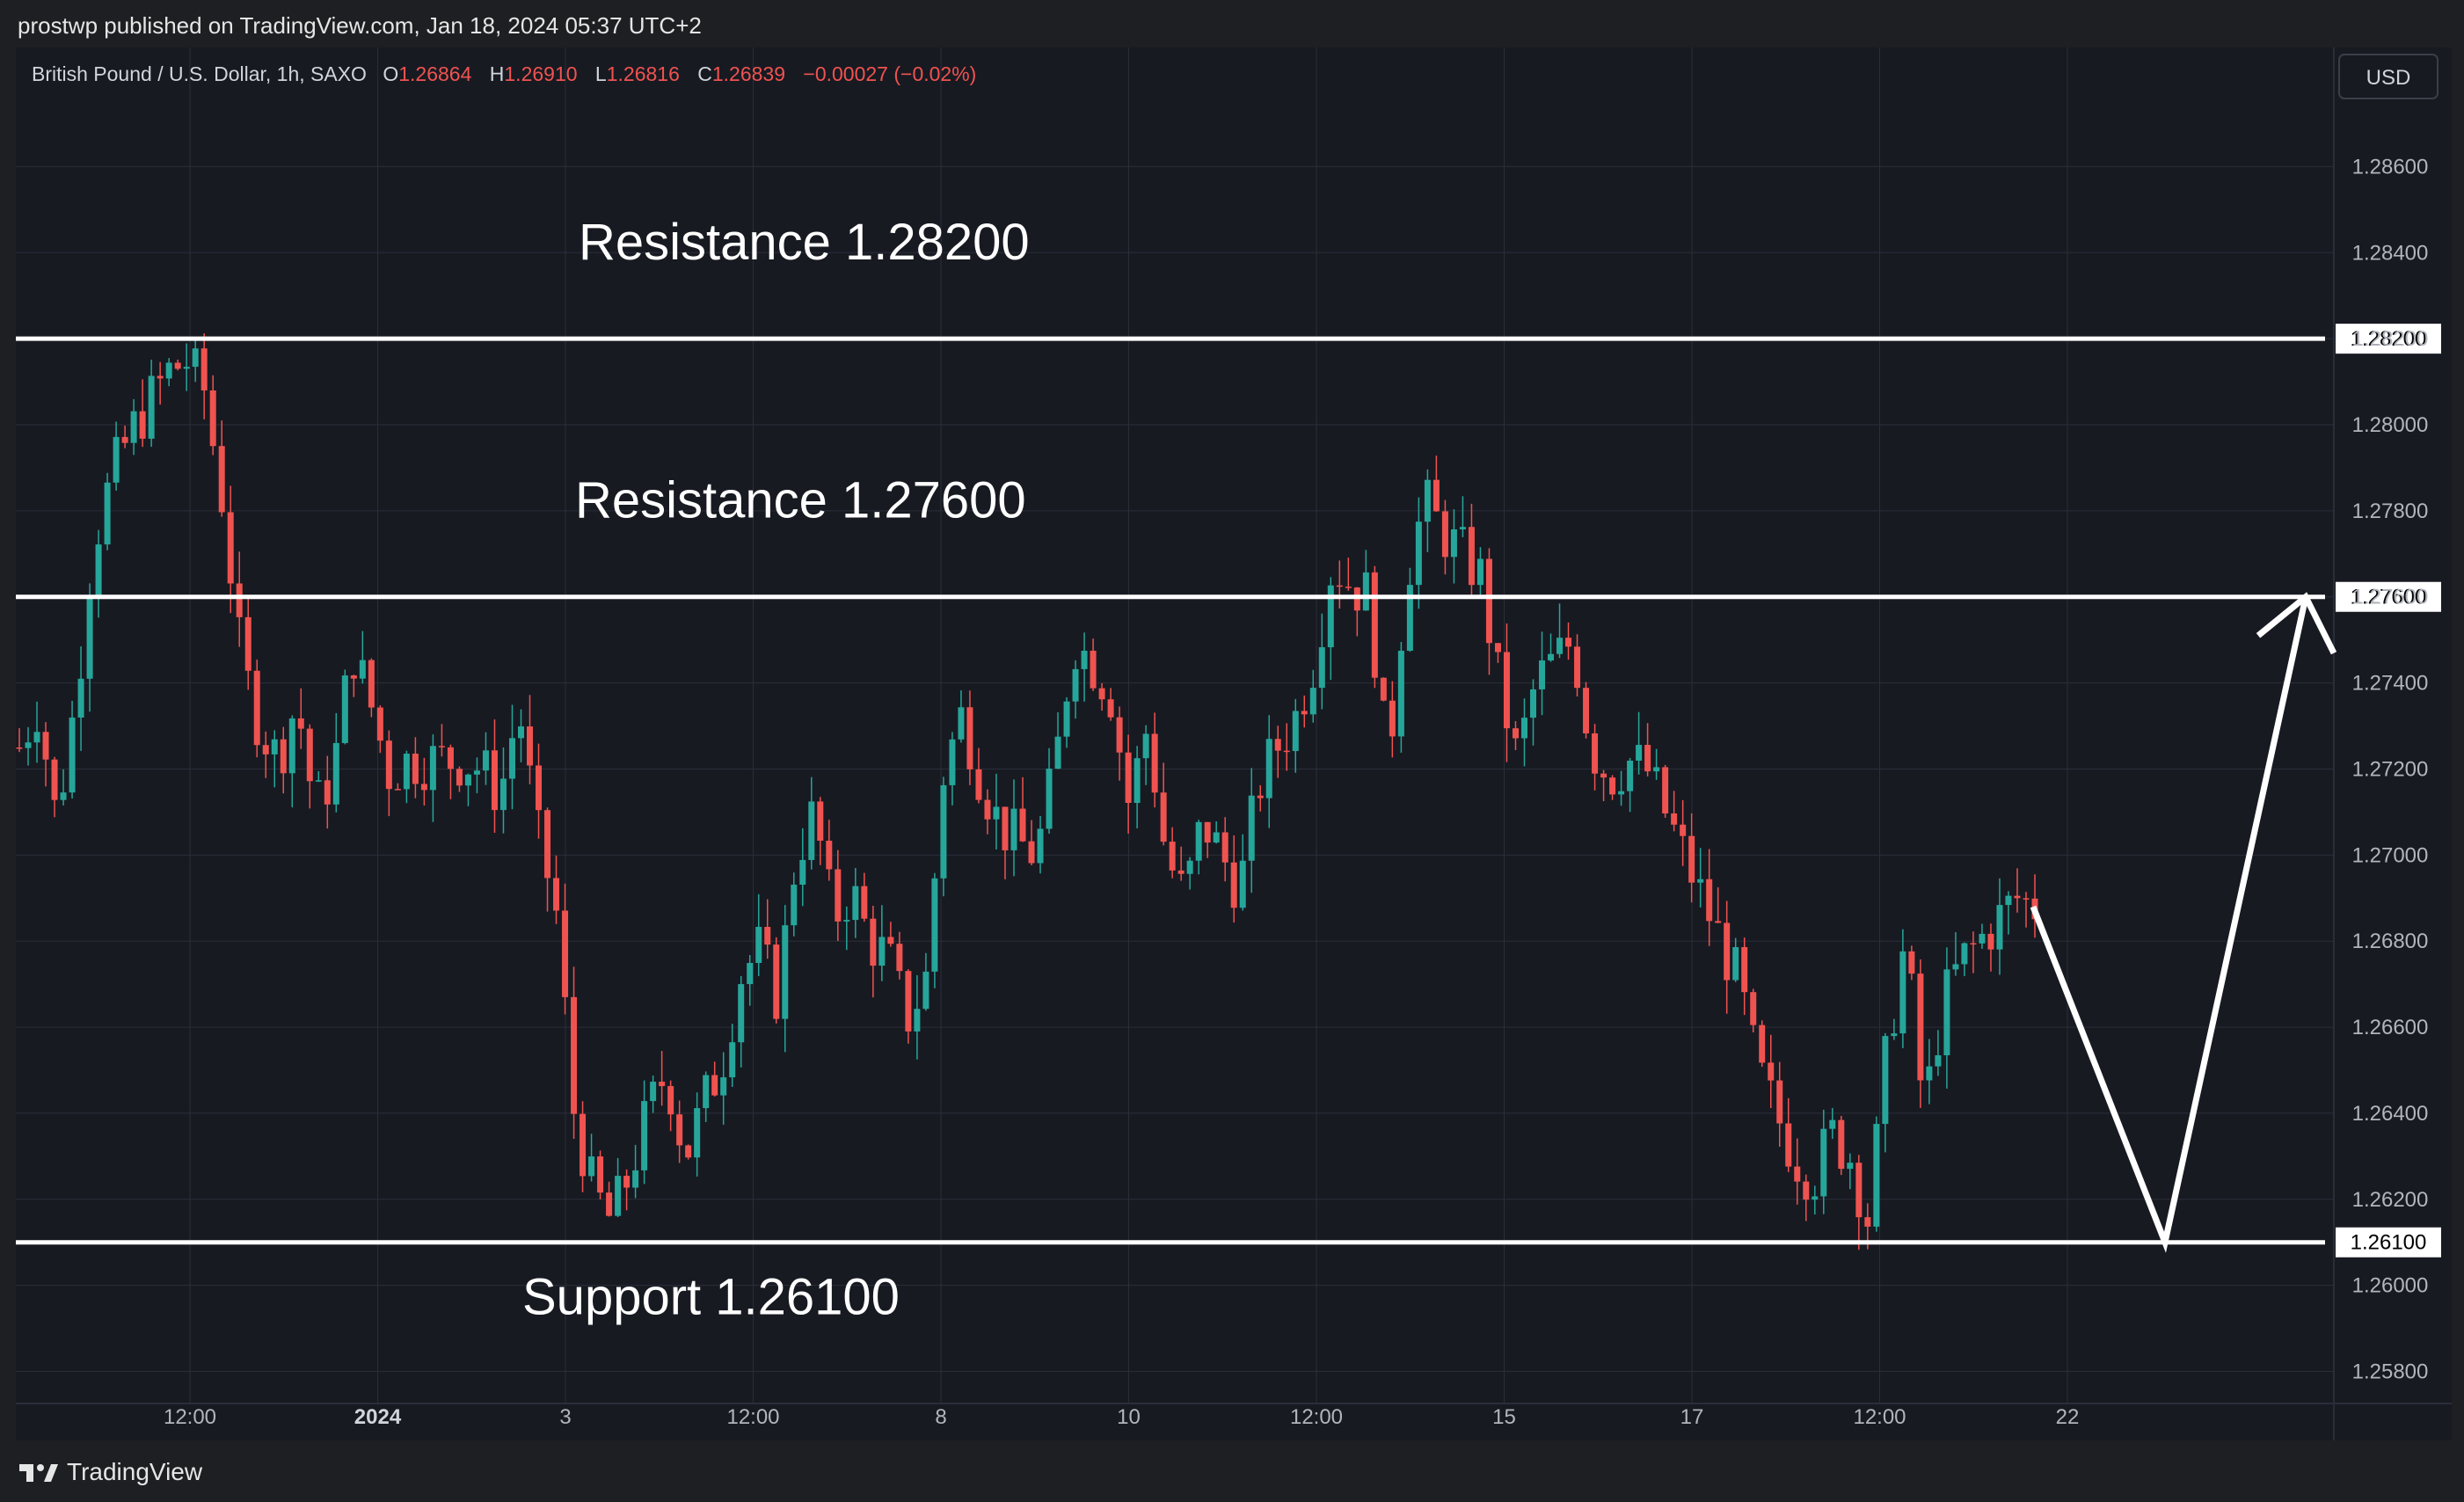 This screenshot has height=1502, width=2464. What do you see at coordinates (2390, 1372) in the screenshot?
I see `price-tick-label: 1.25800` at bounding box center [2390, 1372].